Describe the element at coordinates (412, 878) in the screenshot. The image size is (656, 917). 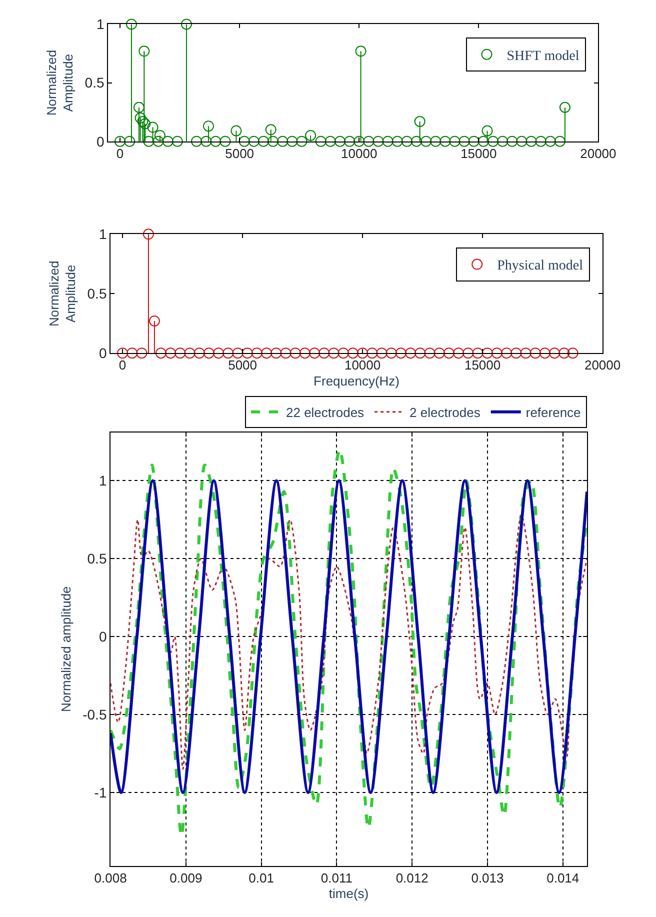
I see `x-tick-label: 0.012` at that location.